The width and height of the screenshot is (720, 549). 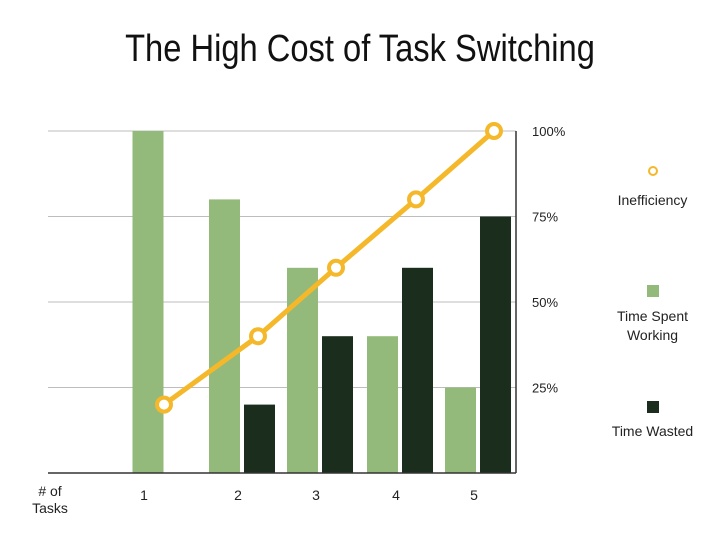 What do you see at coordinates (652, 171) in the screenshot?
I see `line-marker-icon` at bounding box center [652, 171].